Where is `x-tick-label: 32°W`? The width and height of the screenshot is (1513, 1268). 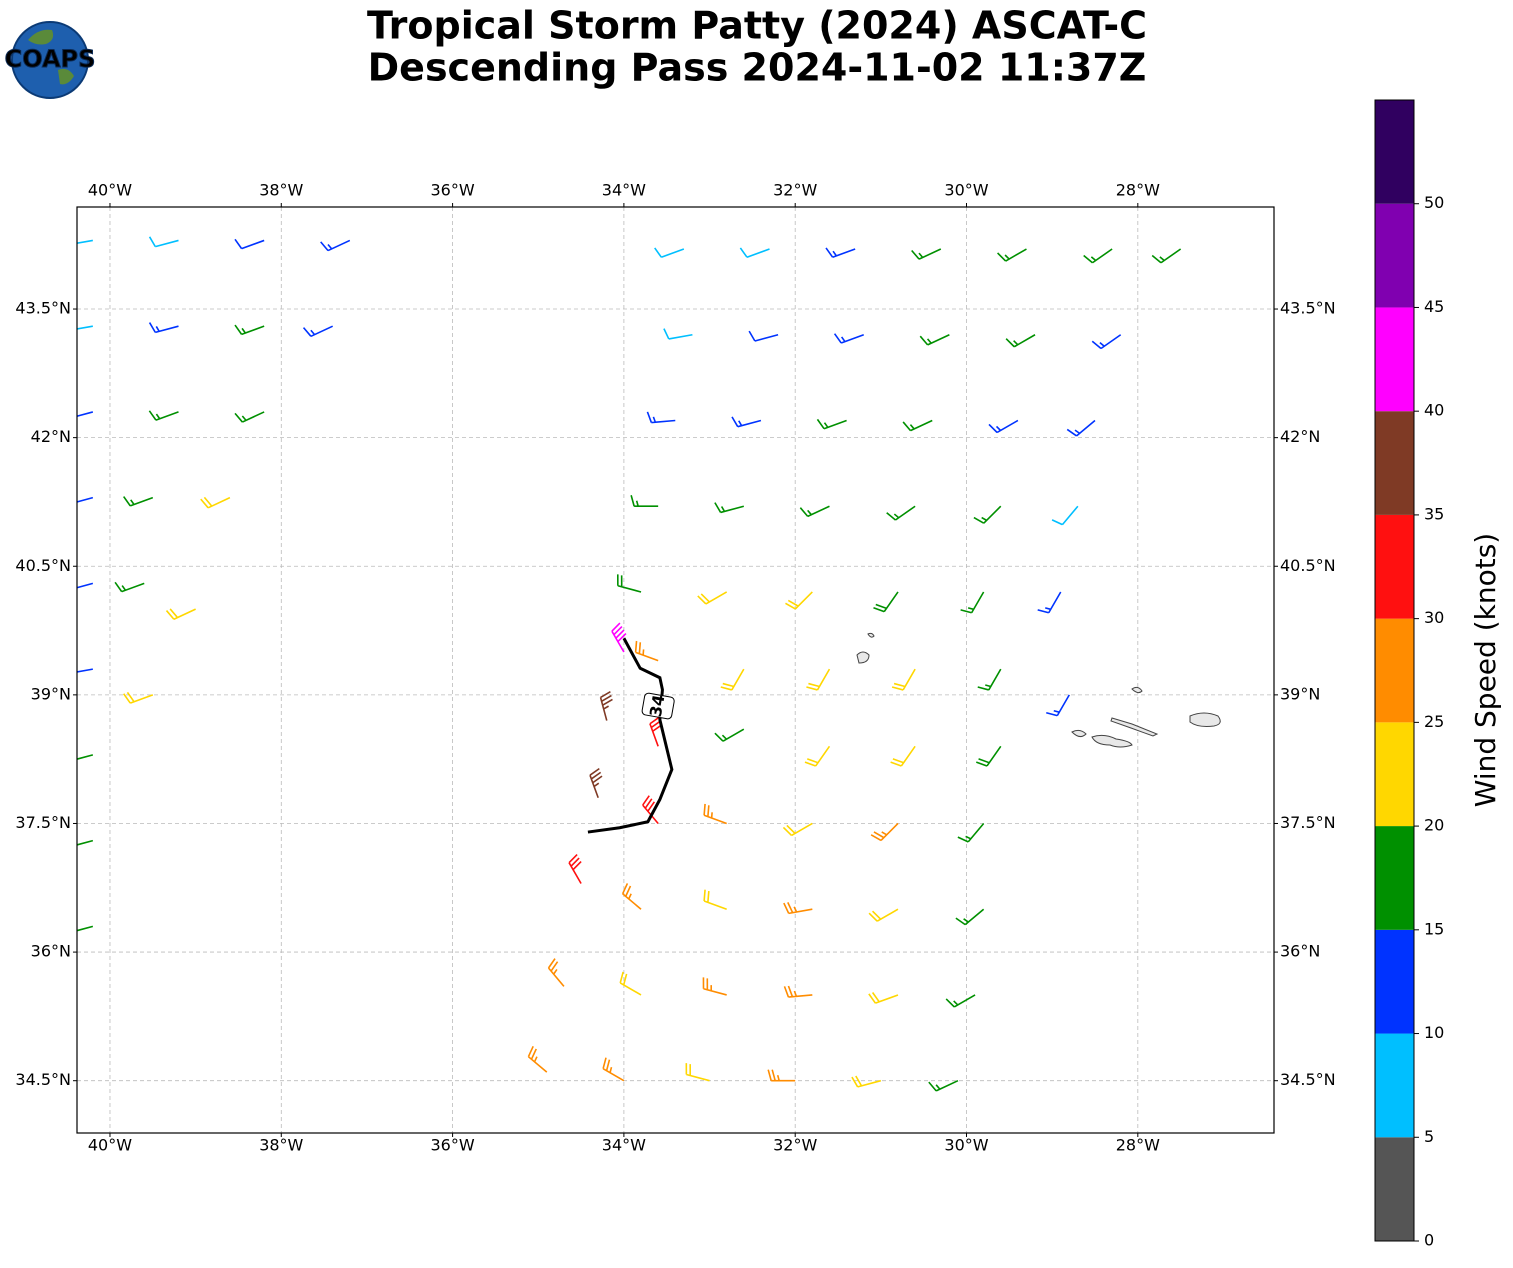
x-tick-label: 32°W is located at coordinates (795, 190).